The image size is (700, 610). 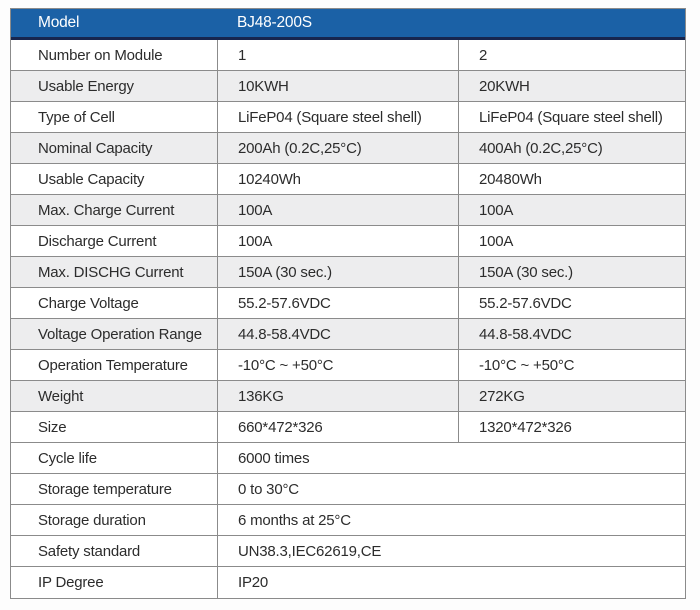 What do you see at coordinates (571, 148) in the screenshot?
I see `row-value-module-2: 400Ah (0.2C,25°C)` at bounding box center [571, 148].